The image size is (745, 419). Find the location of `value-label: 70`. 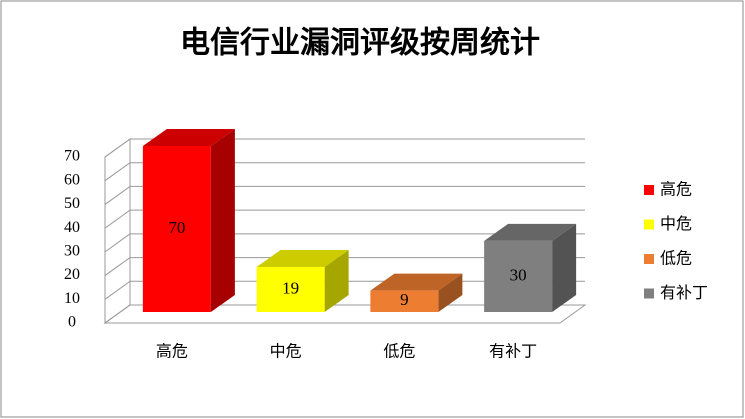

value-label: 70 is located at coordinates (176, 227).